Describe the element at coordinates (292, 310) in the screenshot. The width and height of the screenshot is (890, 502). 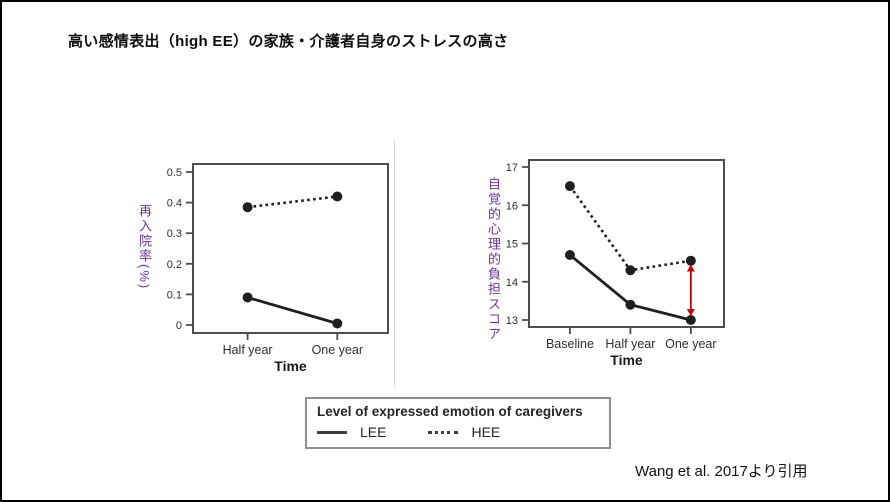
I see `series-line-lee` at that location.